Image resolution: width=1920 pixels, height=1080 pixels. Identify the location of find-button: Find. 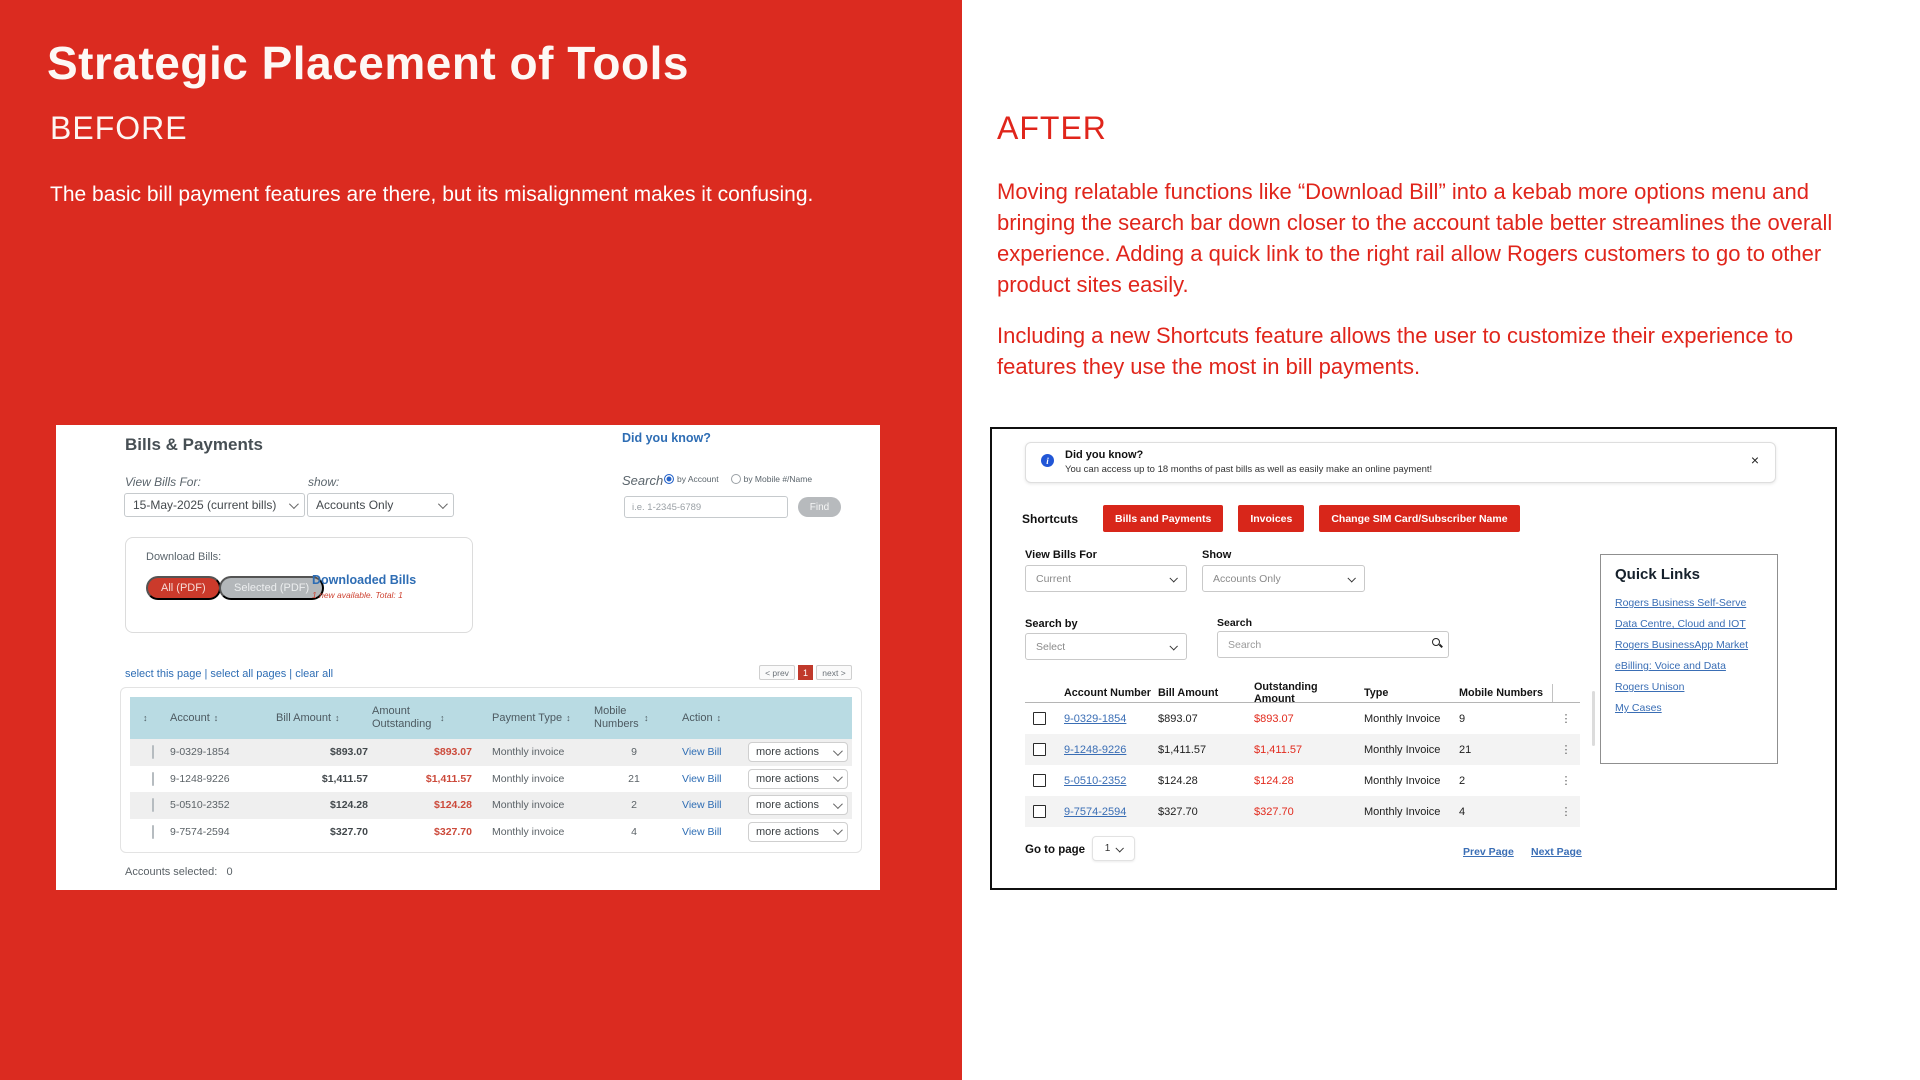
(819, 507).